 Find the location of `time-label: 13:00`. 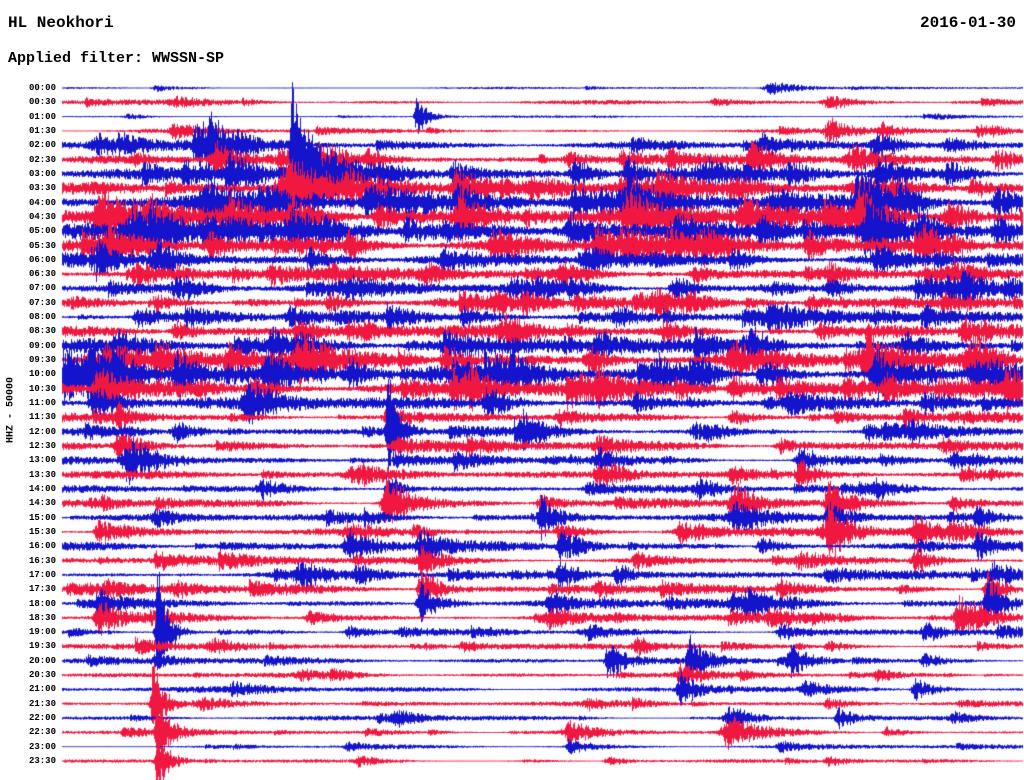

time-label: 13:00 is located at coordinates (42, 460).